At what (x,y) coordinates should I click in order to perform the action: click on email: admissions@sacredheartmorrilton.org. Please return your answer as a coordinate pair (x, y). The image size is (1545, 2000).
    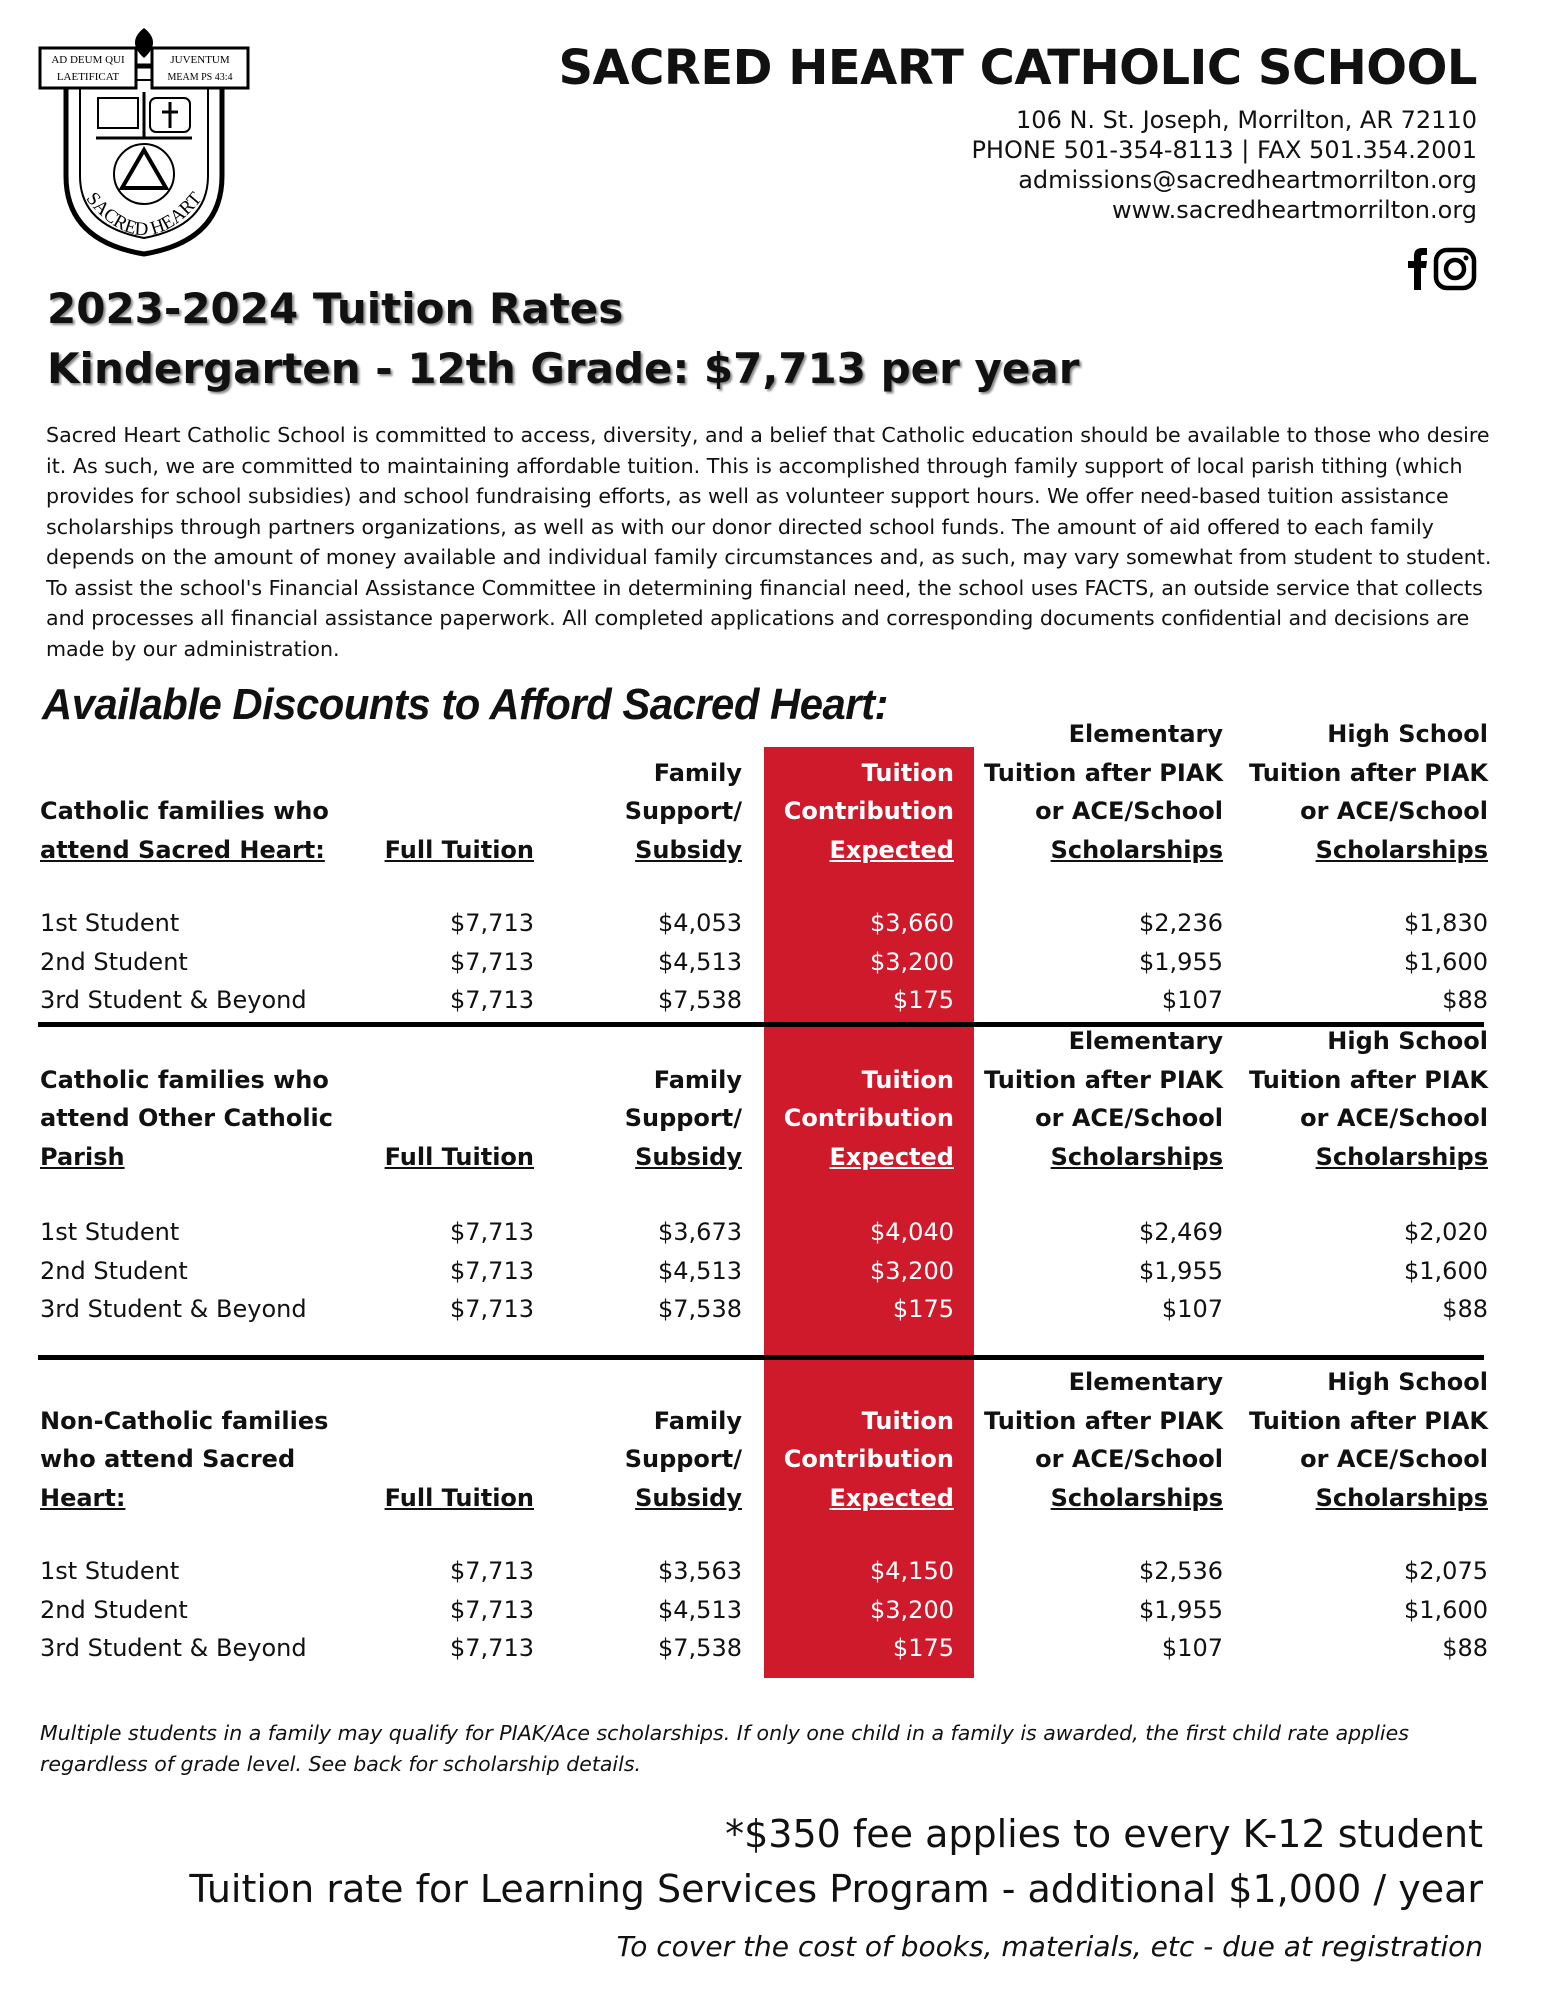
    Looking at the image, I should click on (1247, 180).